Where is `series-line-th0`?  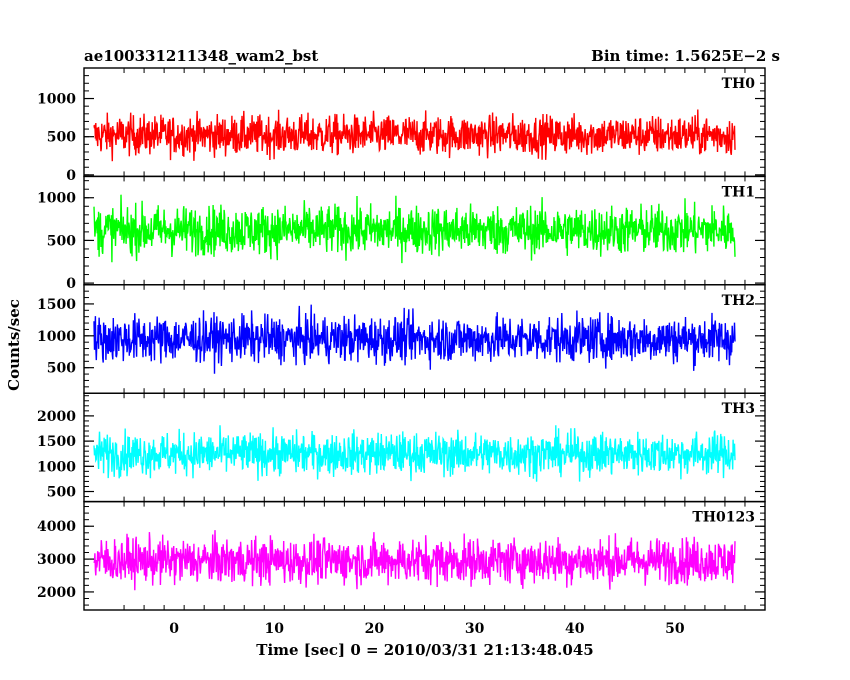
series-line-th0 is located at coordinates (414, 135).